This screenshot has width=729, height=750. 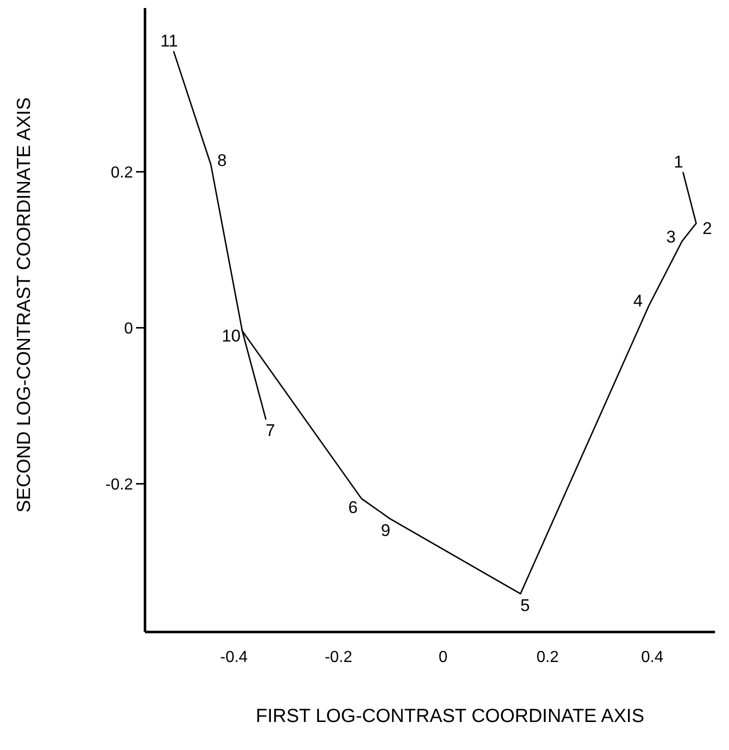 I want to click on annotation: 6, so click(x=353, y=508).